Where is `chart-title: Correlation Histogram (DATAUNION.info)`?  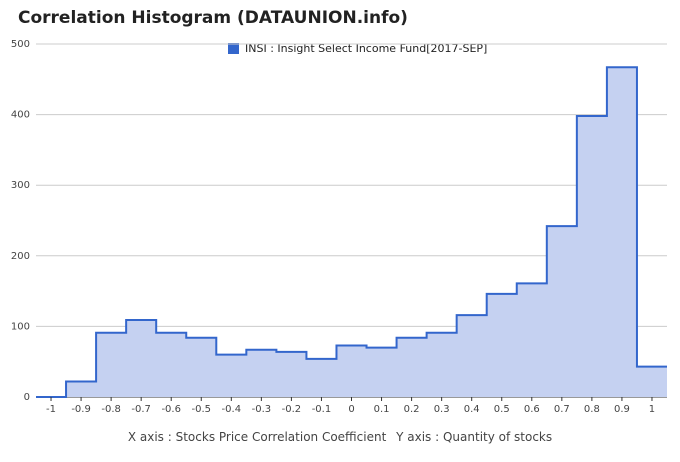 chart-title: Correlation Histogram (DATAUNION.info) is located at coordinates (213, 18).